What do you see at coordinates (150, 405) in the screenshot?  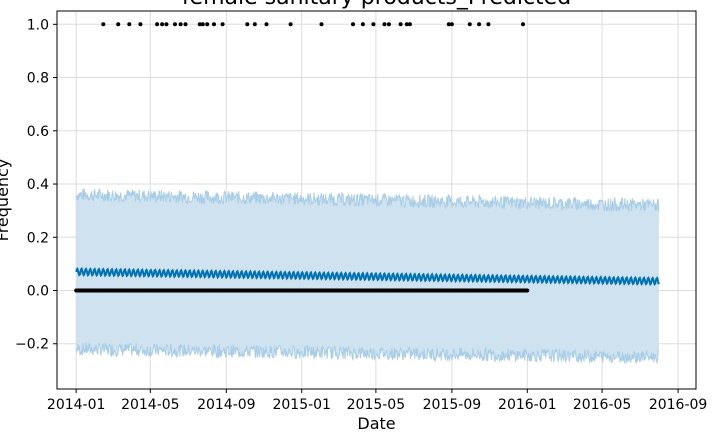 I see `x-tick-label: 2014-05` at bounding box center [150, 405].